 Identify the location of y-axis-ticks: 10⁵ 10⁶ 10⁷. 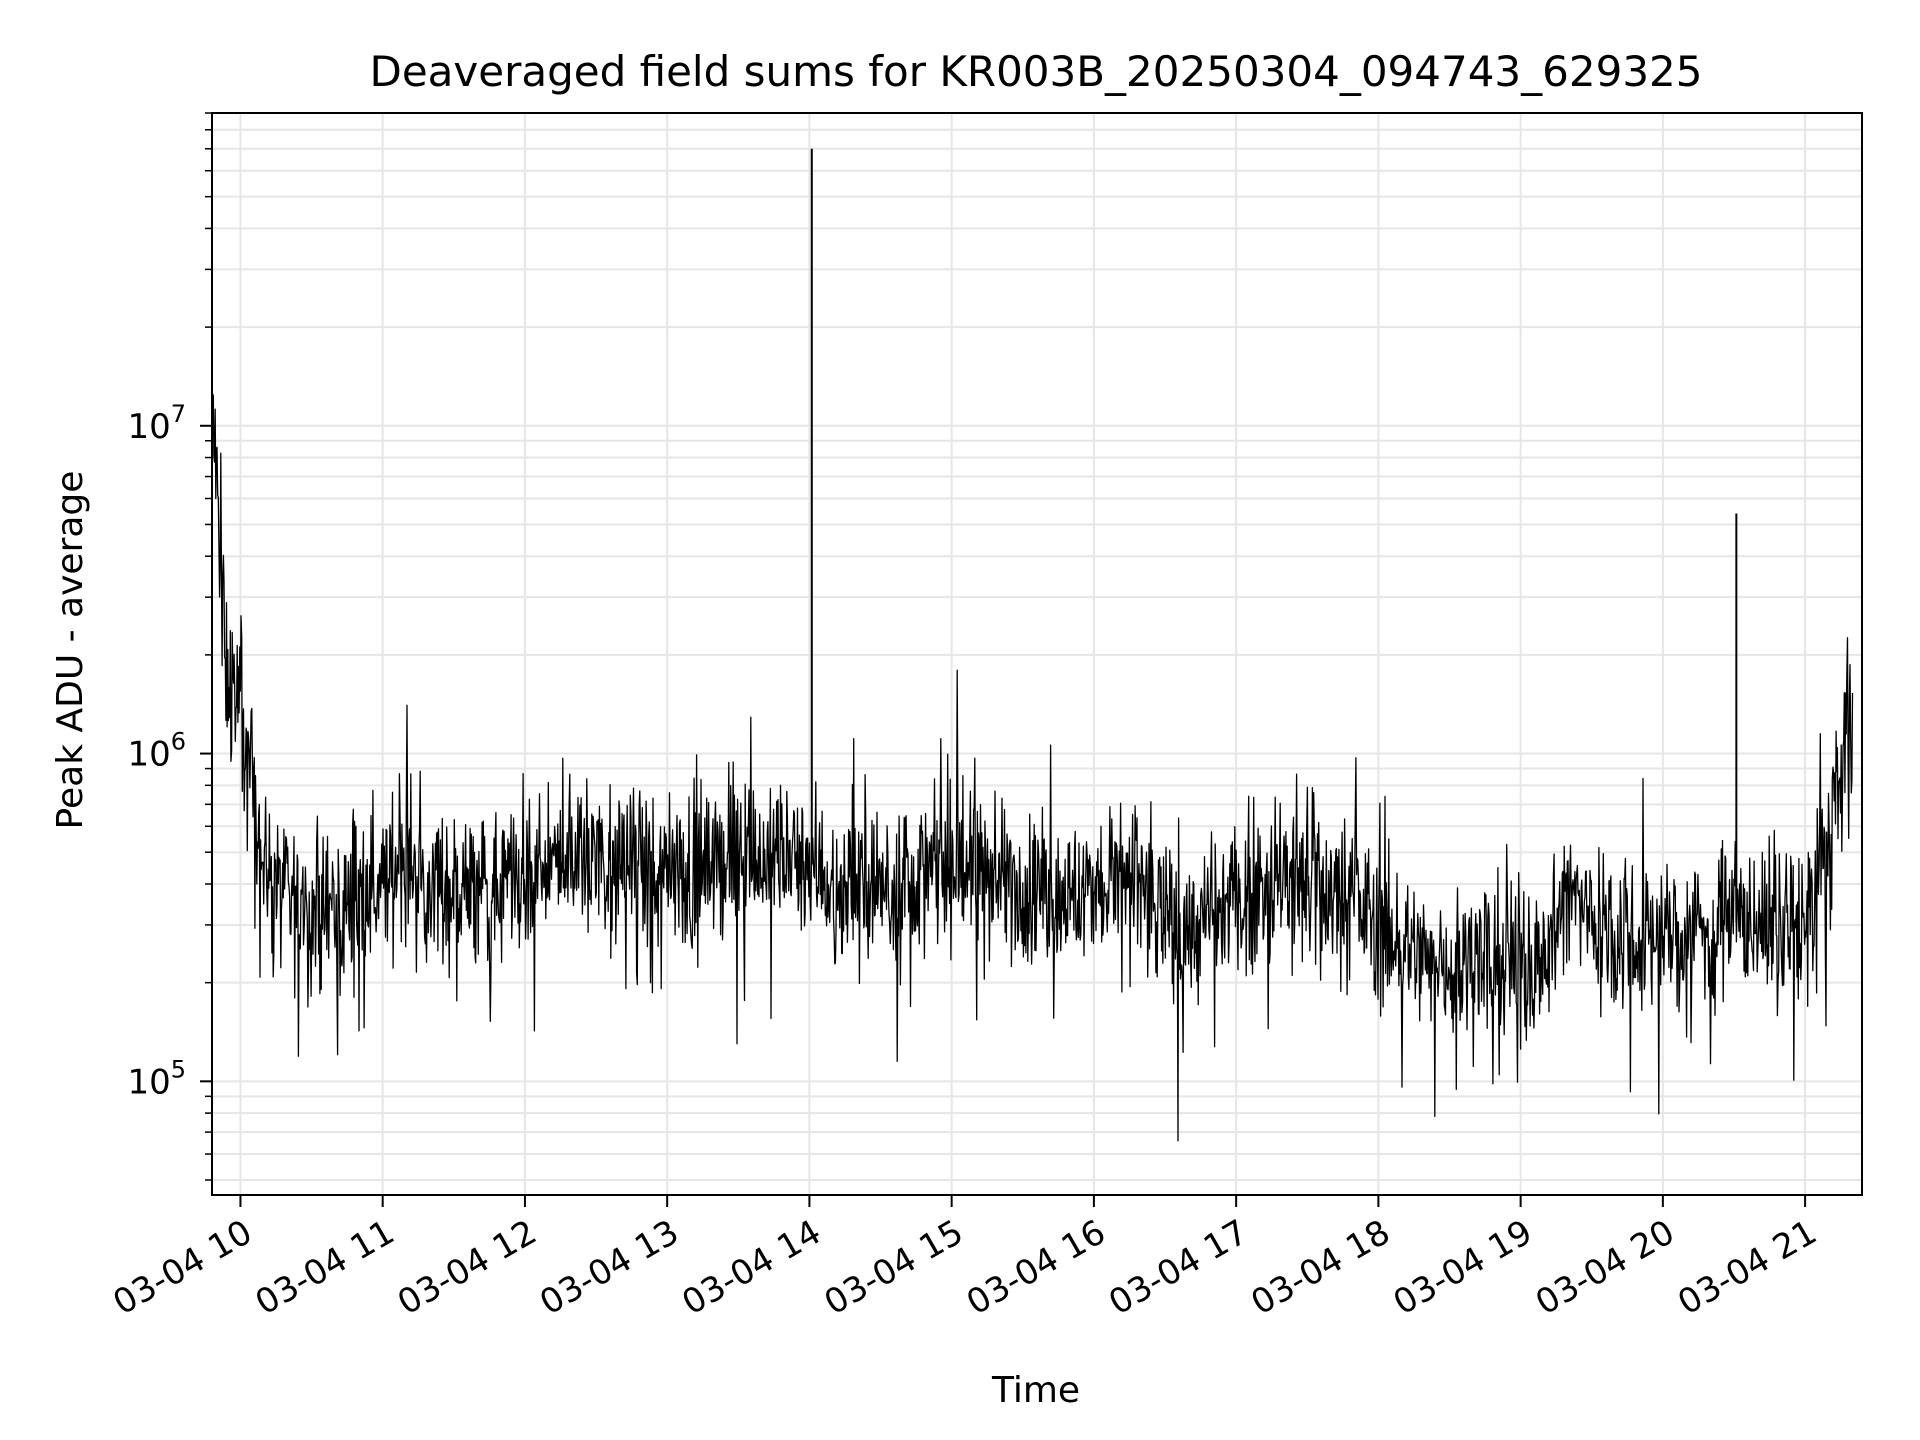
(169, 646).